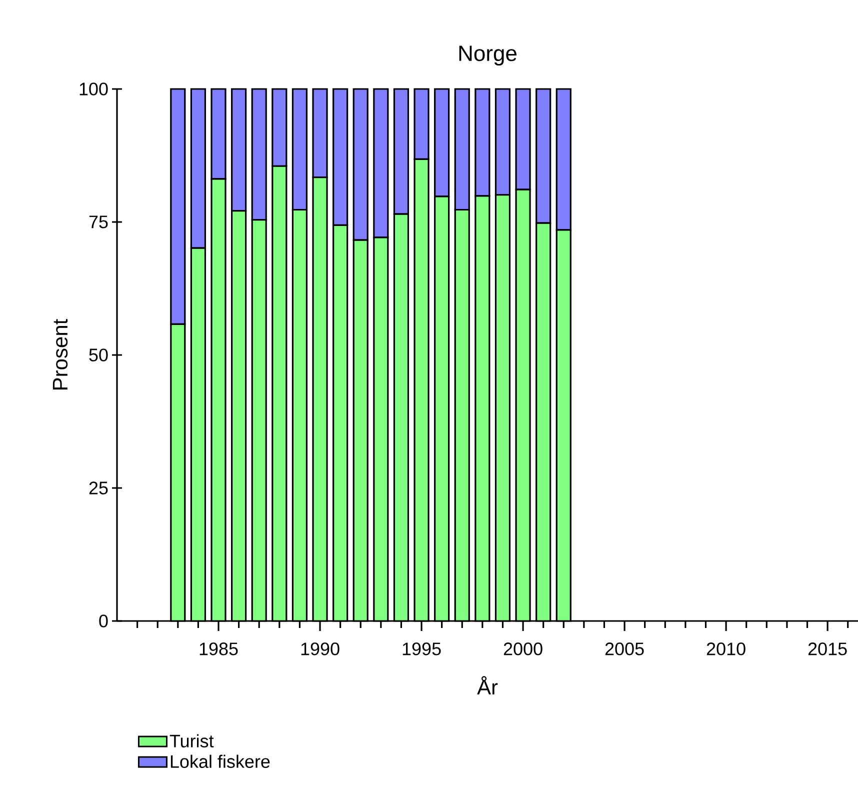  Describe the element at coordinates (726, 649) in the screenshot. I see `x-tick-label: 2010` at that location.